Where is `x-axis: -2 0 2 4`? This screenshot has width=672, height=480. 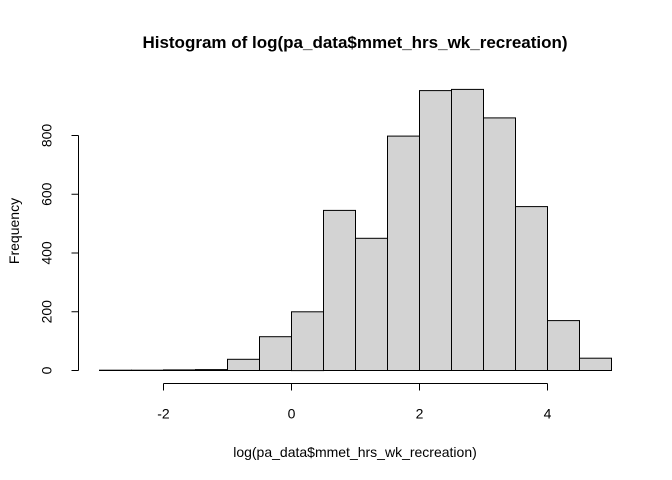
x-axis: -2 0 2 4 is located at coordinates (354, 402).